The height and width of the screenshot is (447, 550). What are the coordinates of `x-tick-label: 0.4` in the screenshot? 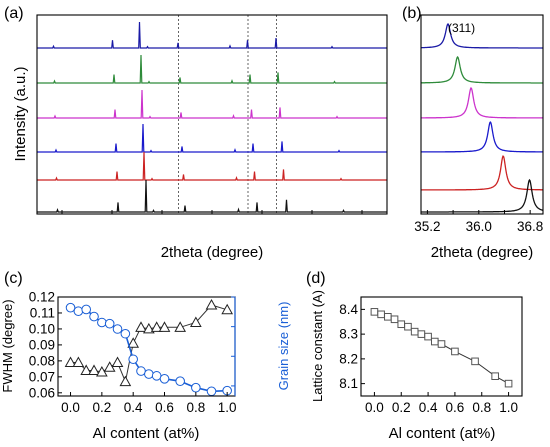 It's located at (133, 407).